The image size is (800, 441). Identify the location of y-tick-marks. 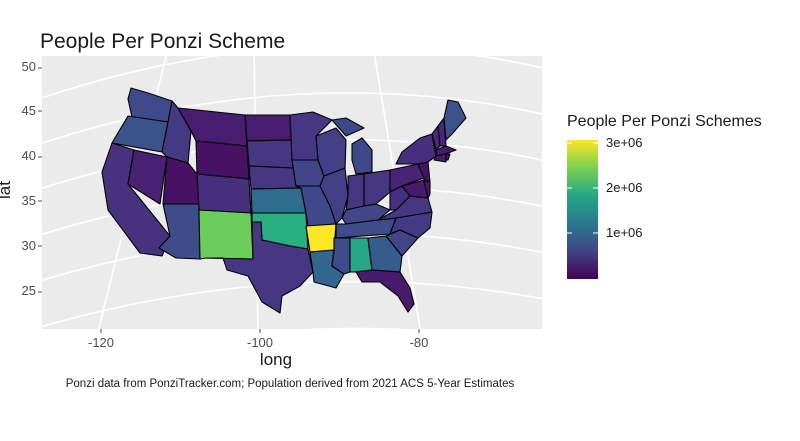
(40, 180).